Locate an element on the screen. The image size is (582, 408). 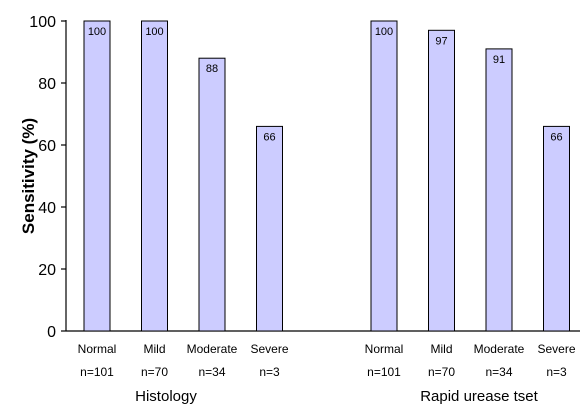
y-tick-label: 0 is located at coordinates (51, 332).